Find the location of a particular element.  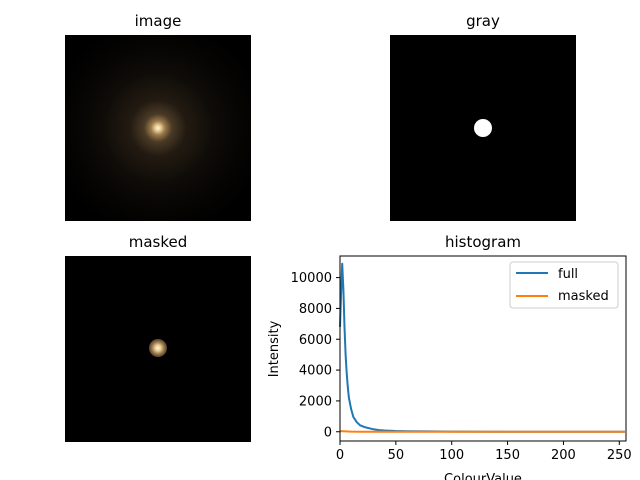

x-tick-label: 150 is located at coordinates (507, 455).